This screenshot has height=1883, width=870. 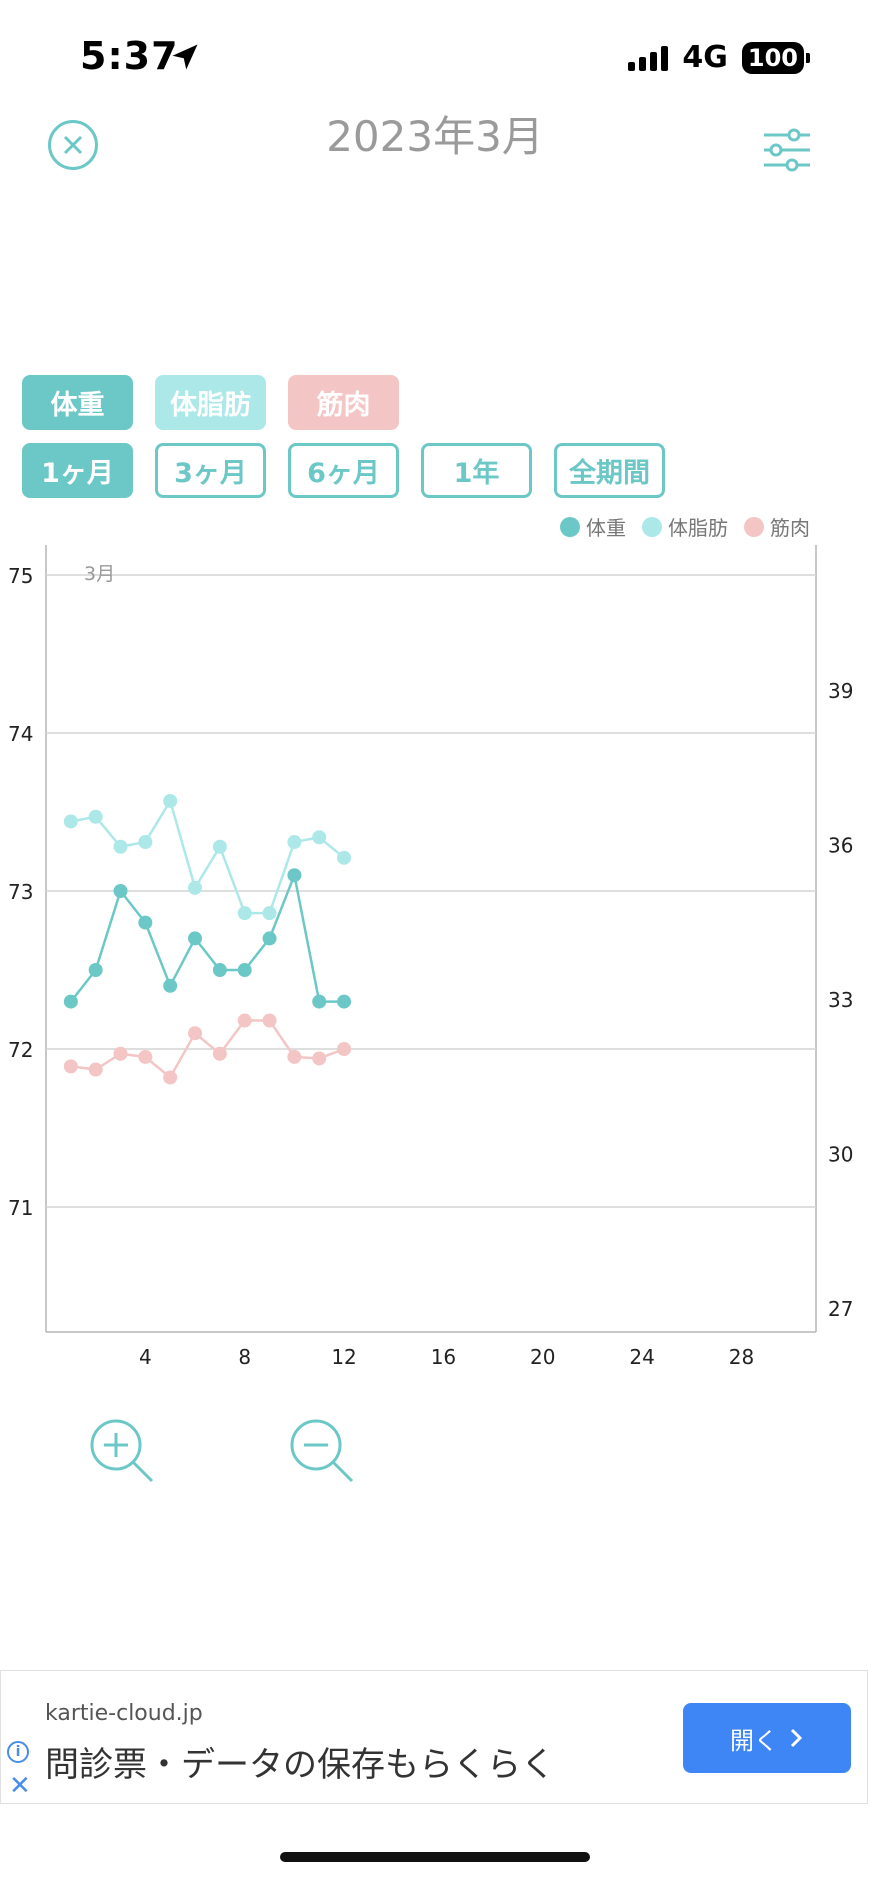 What do you see at coordinates (77, 470) in the screenshot?
I see `tab-1-month: 1ヶ月` at bounding box center [77, 470].